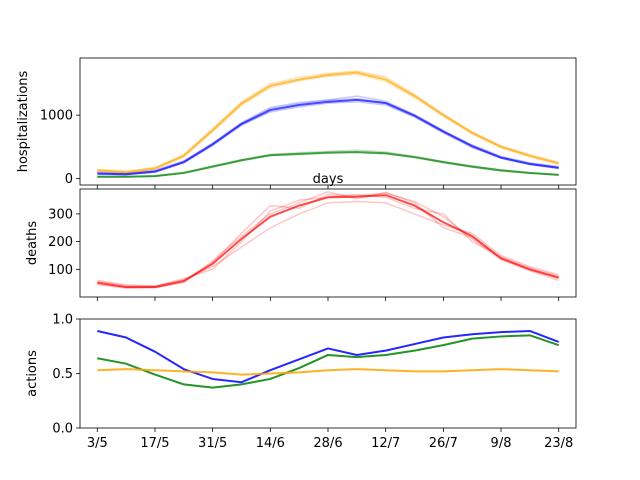 The width and height of the screenshot is (640, 480). What do you see at coordinates (62, 320) in the screenshot?
I see `y-tick-label: 1.0` at bounding box center [62, 320].